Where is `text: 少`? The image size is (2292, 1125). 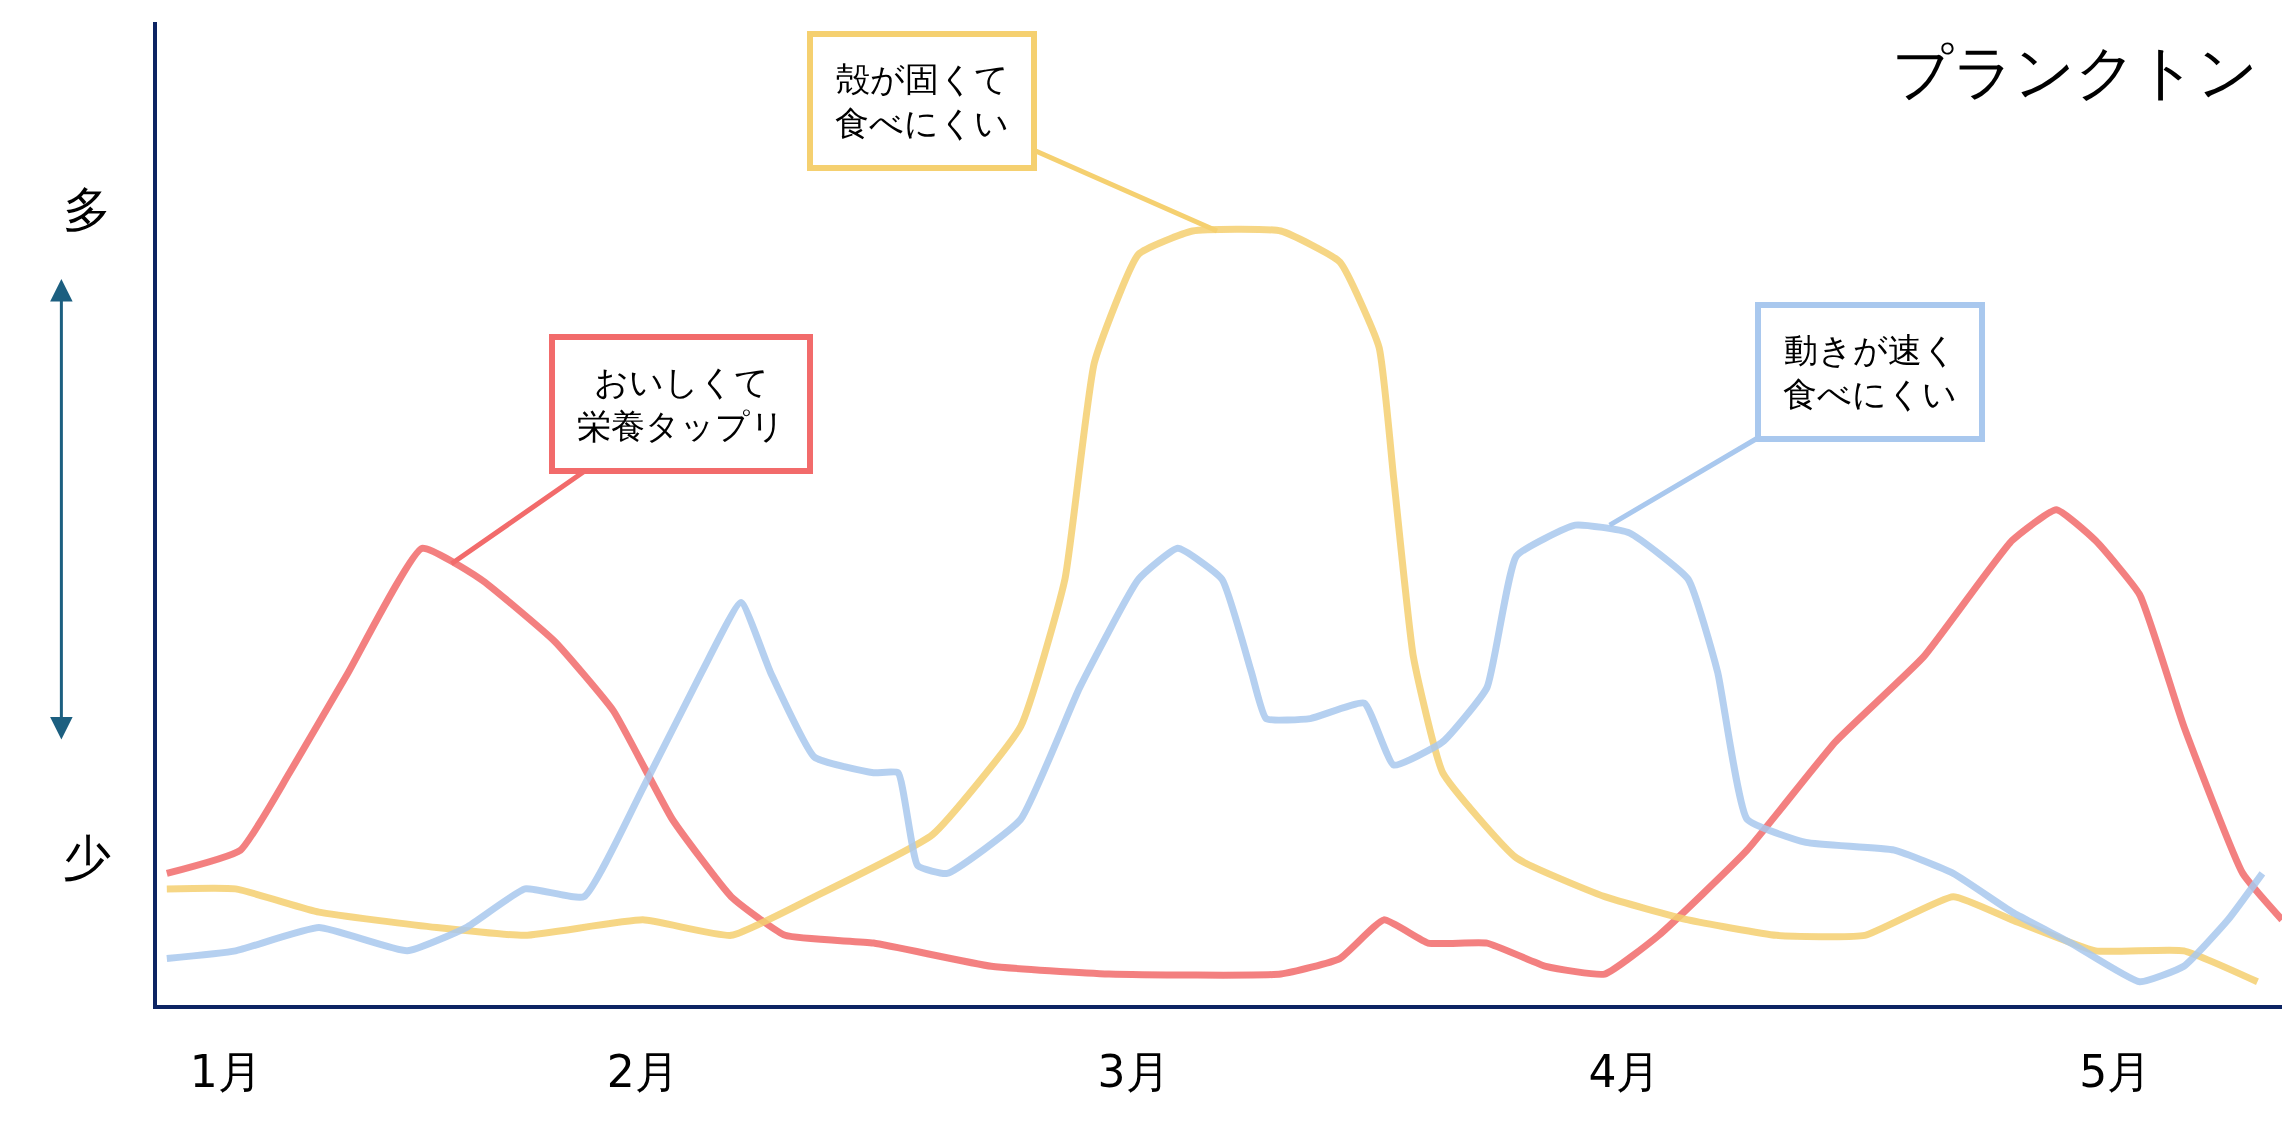
text: 少 is located at coordinates (87, 857).